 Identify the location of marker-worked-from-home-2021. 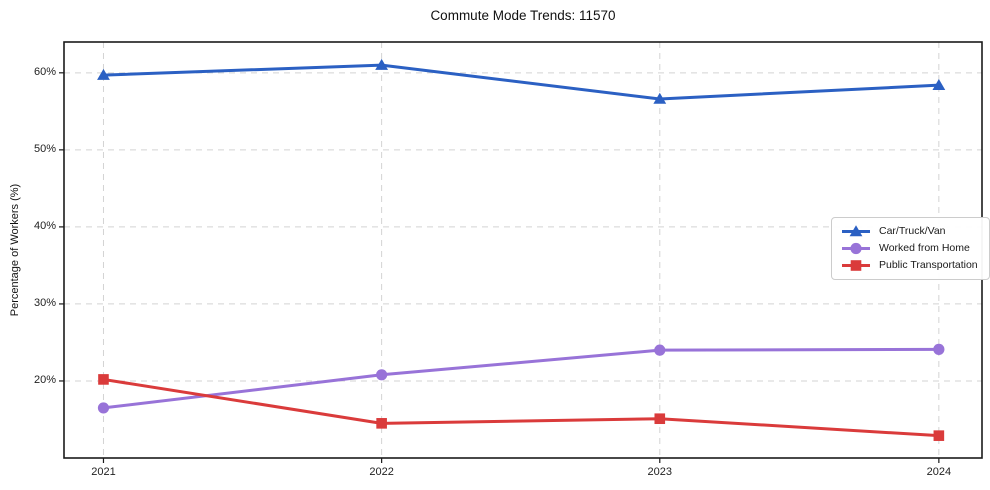
(103, 408).